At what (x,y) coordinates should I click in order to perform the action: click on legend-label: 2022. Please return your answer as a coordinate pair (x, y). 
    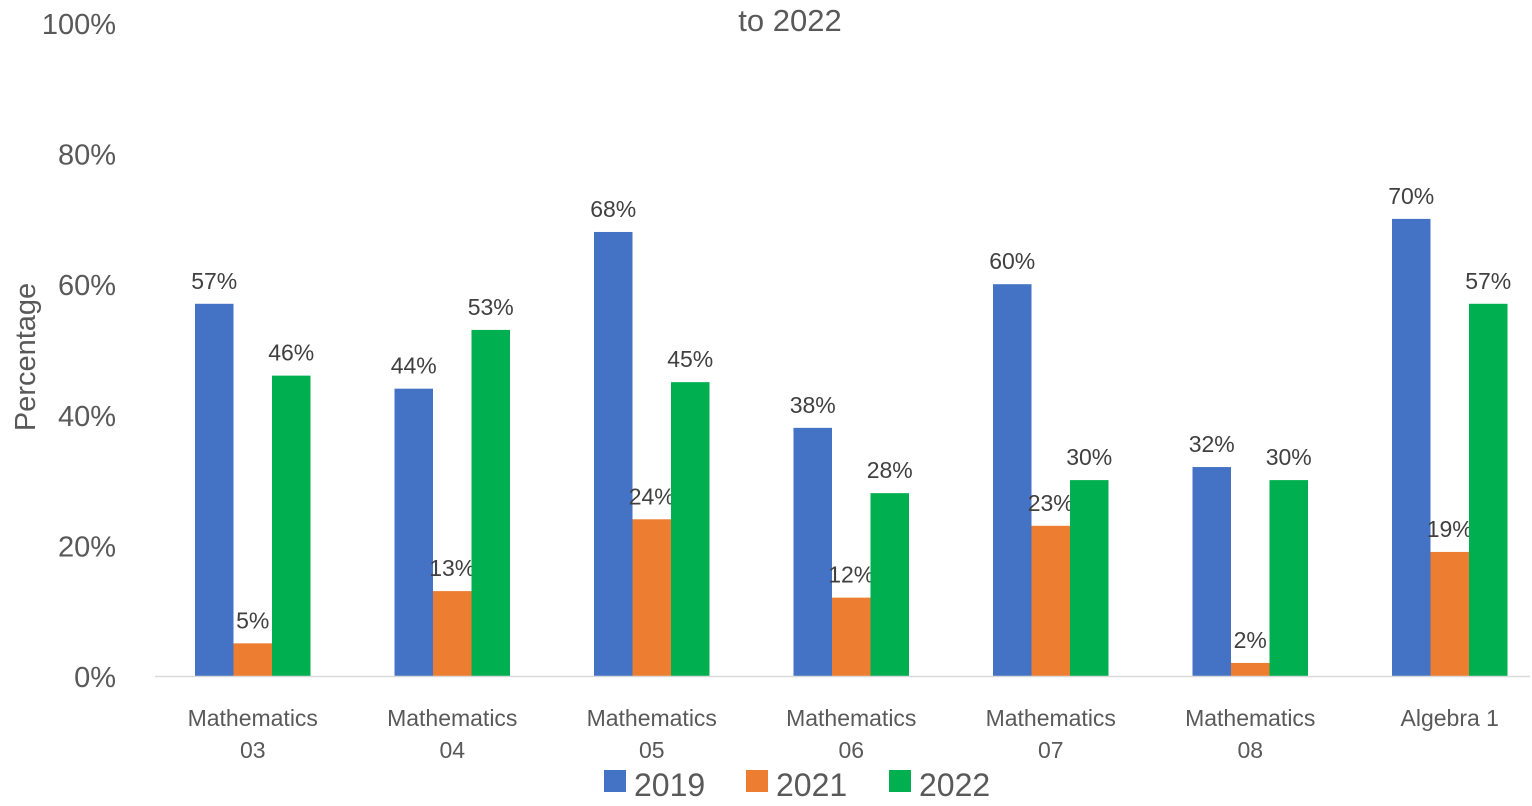
    Looking at the image, I should click on (954, 784).